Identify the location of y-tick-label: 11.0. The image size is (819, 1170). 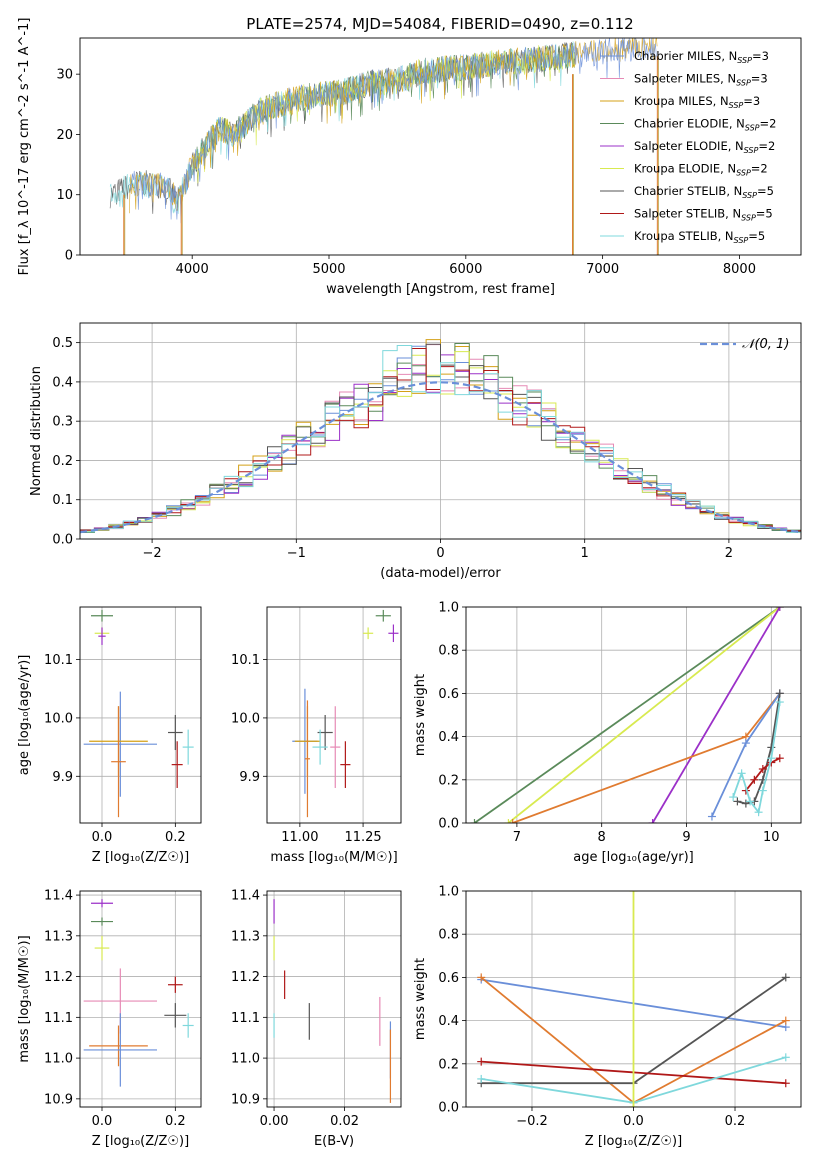
(245, 1059).